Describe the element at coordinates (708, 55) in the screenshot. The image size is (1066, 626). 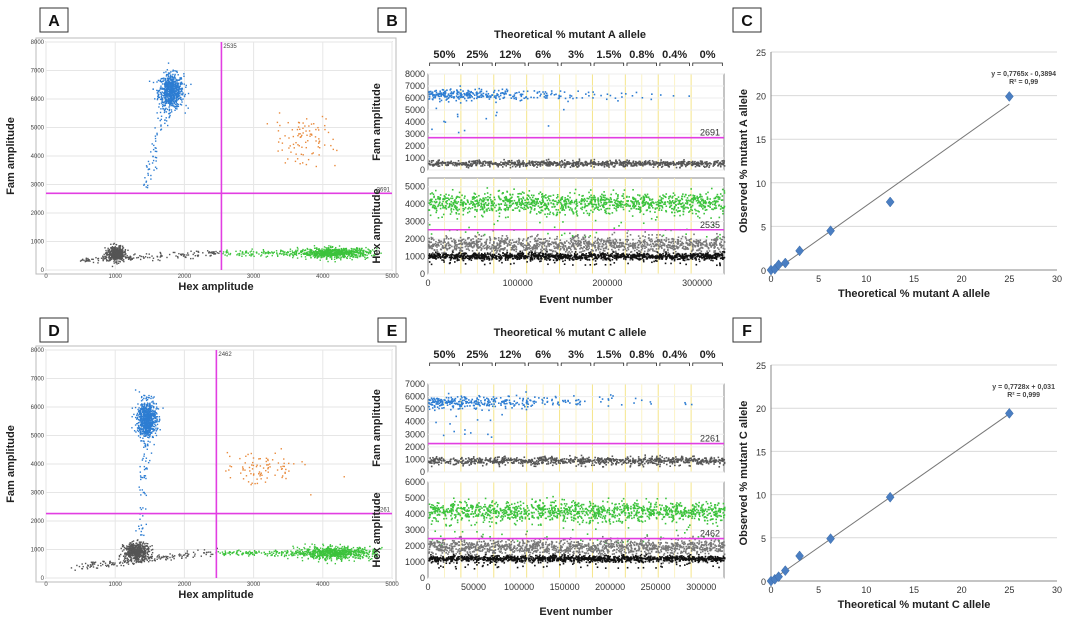
I see `group-label: 0%` at that location.